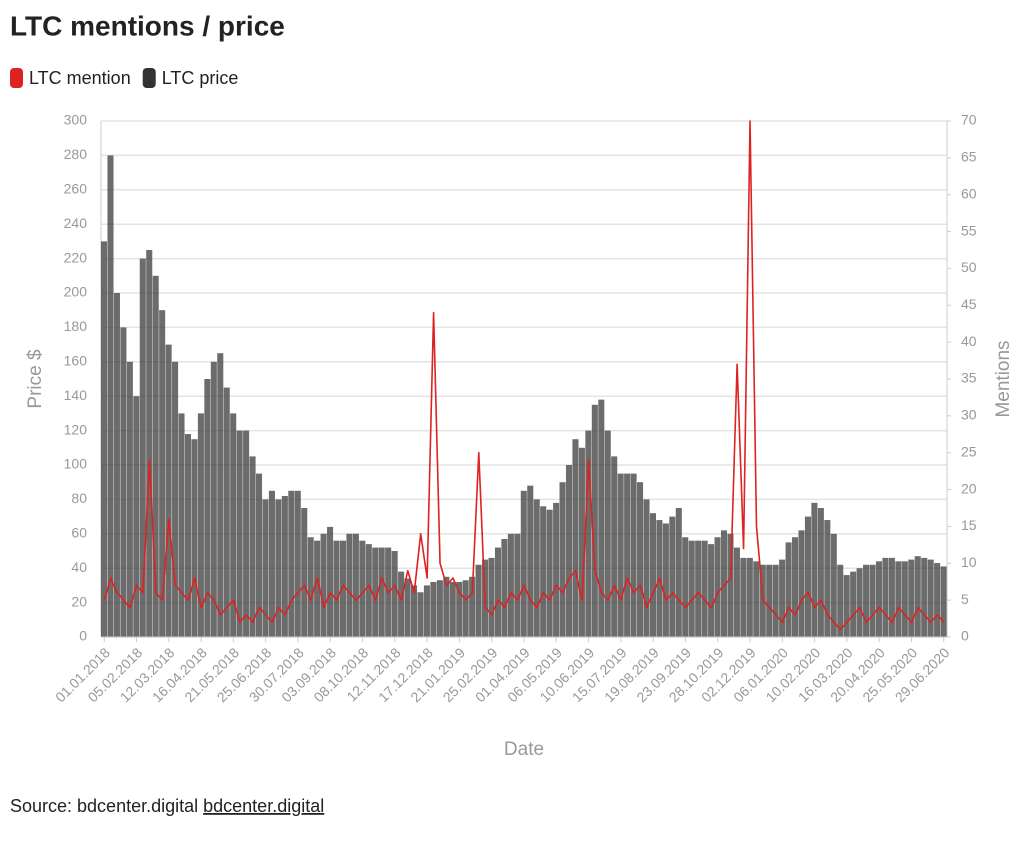 The width and height of the screenshot is (1024, 845). Describe the element at coordinates (76, 292) in the screenshot. I see `y-tick-label: 200` at that location.